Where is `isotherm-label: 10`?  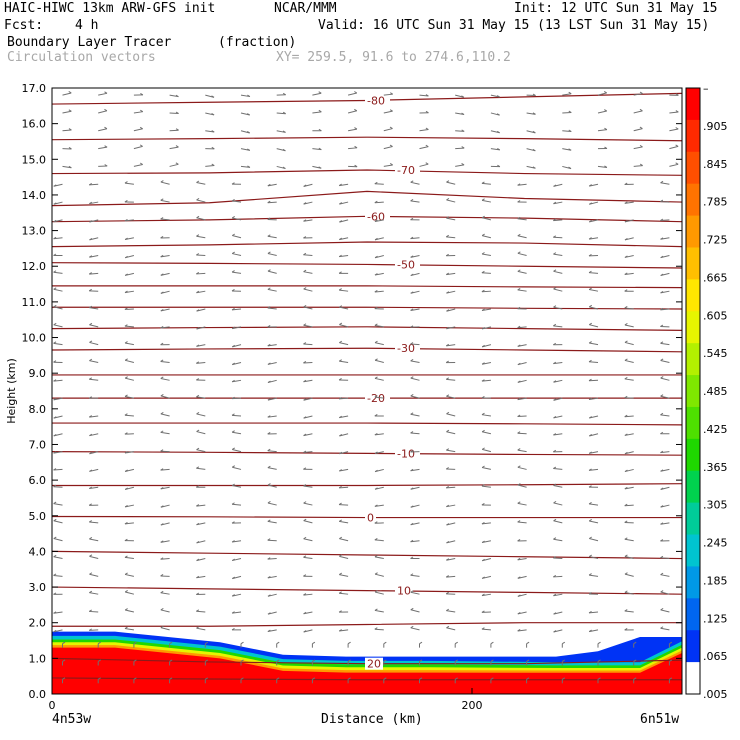 isotherm-label: 10 is located at coordinates (404, 591).